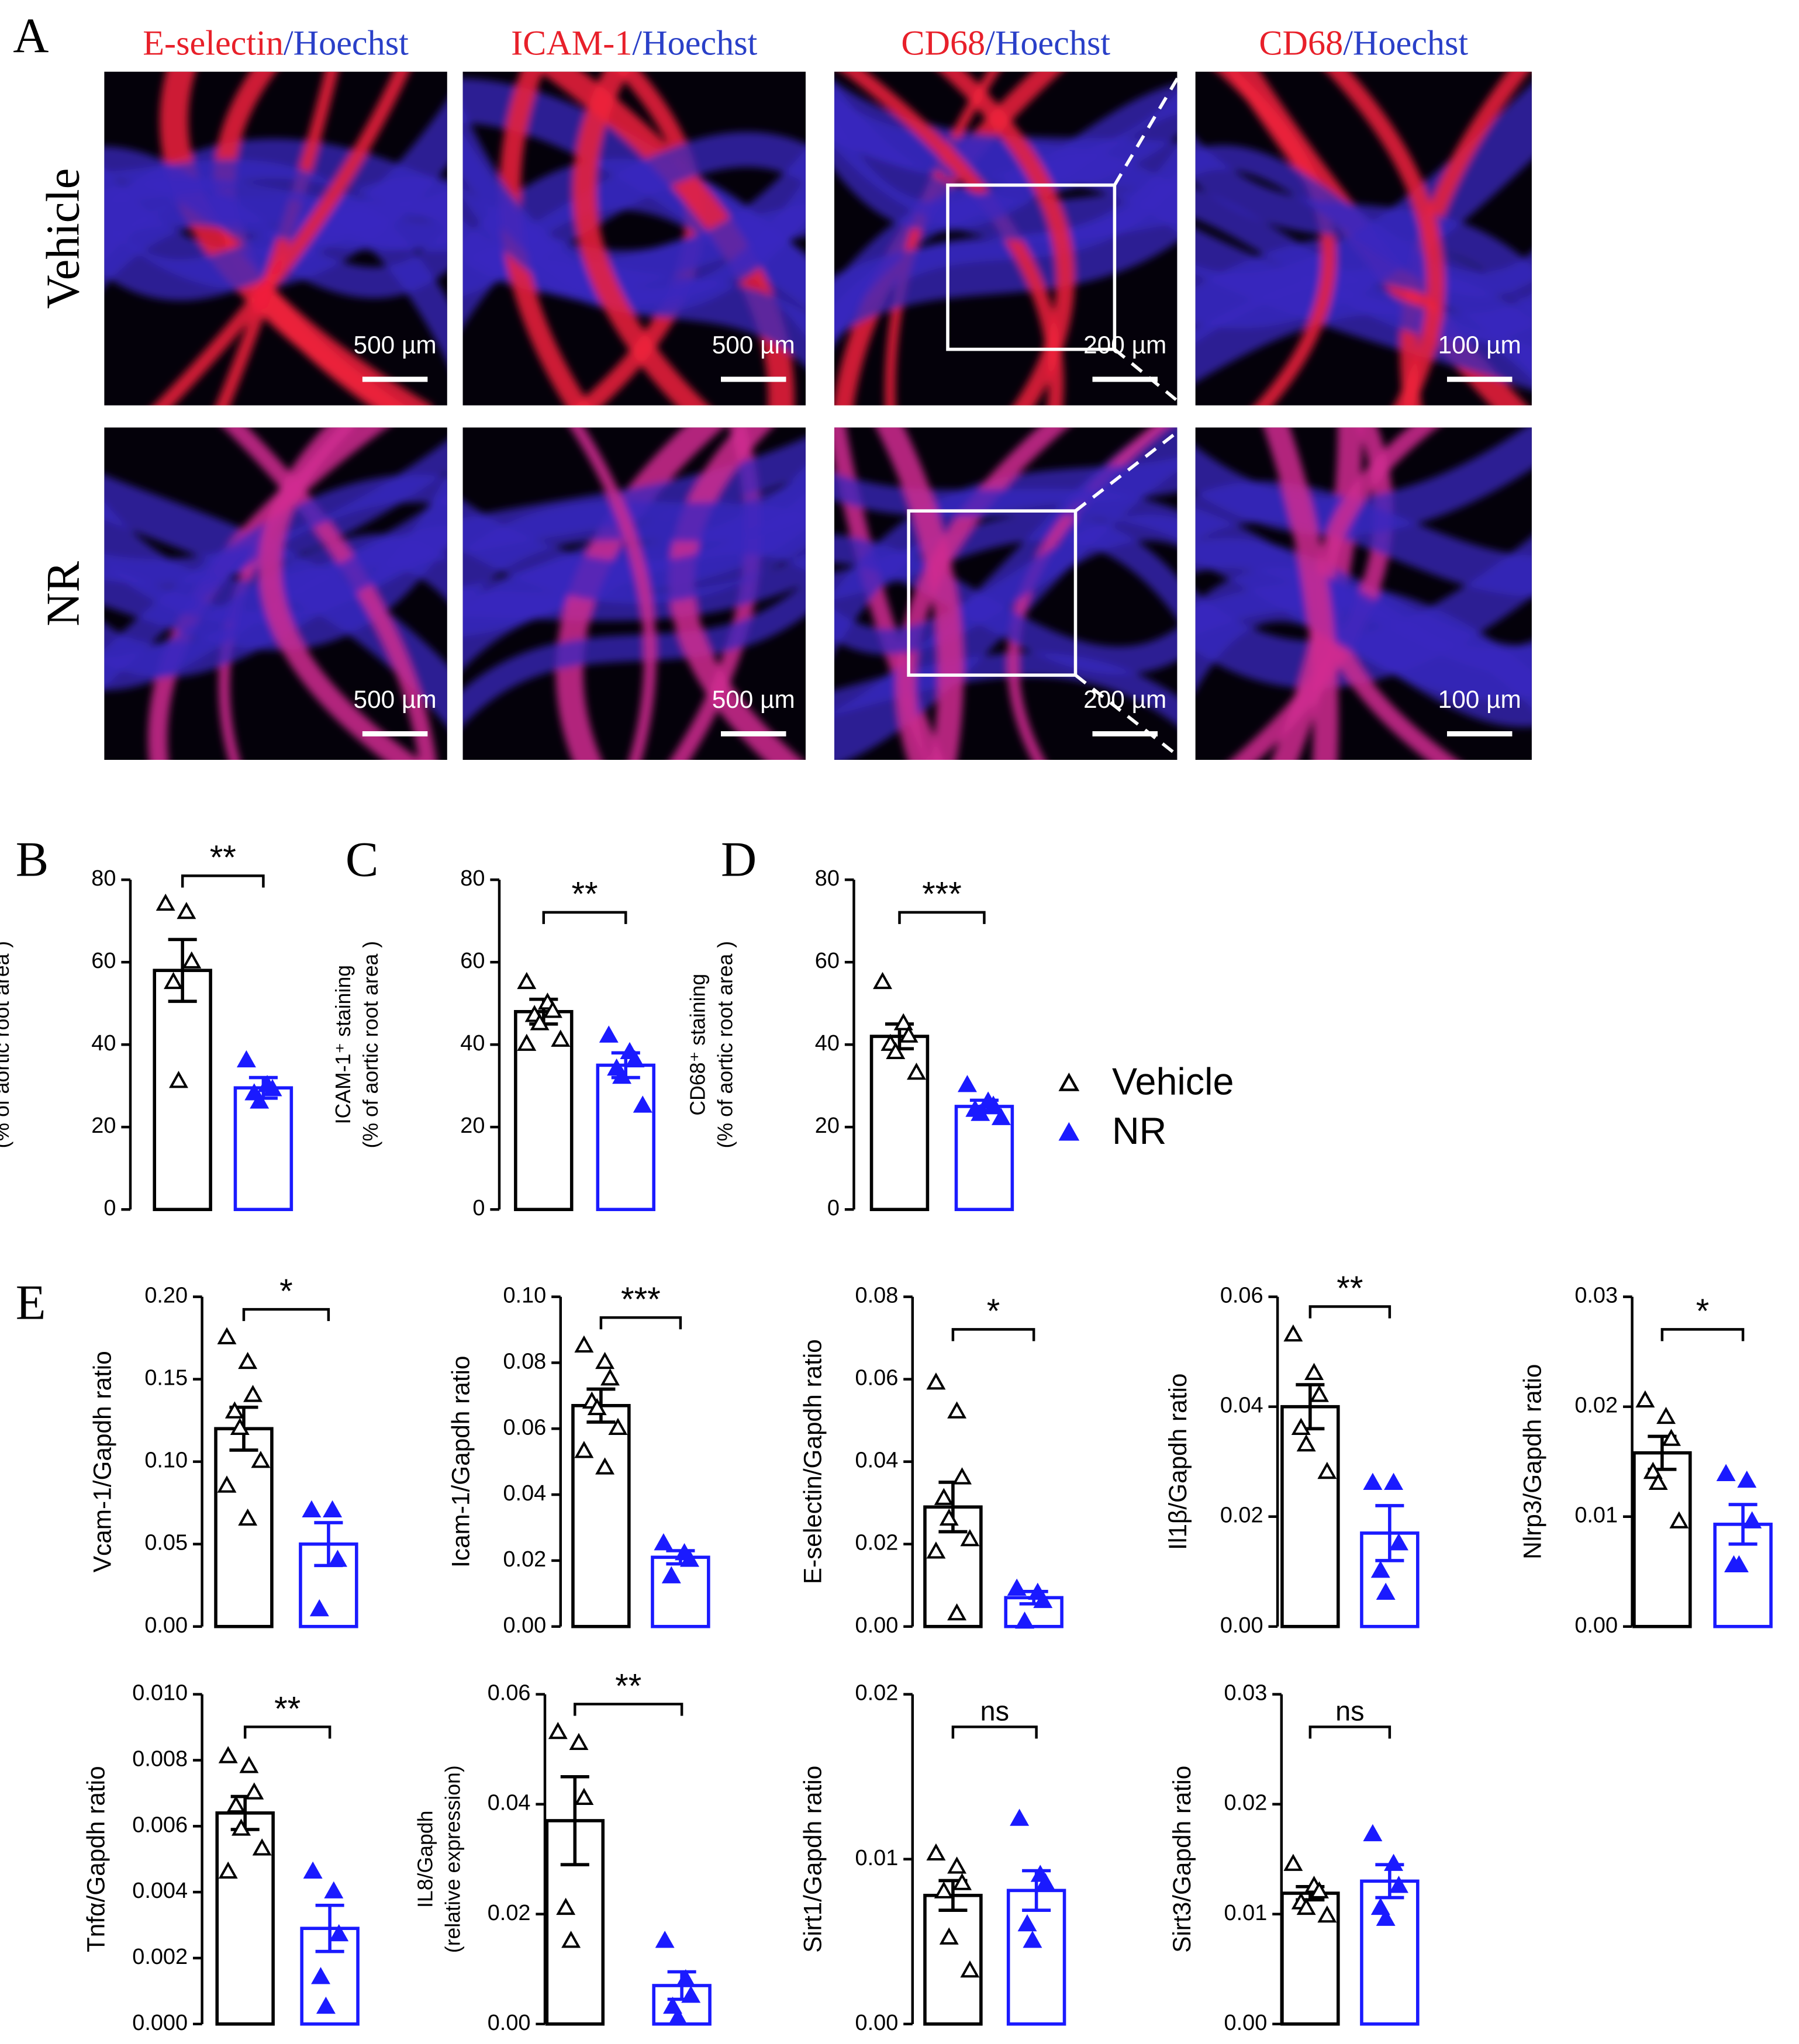 The image size is (1799, 2044). What do you see at coordinates (31, 1303) in the screenshot?
I see `panel-label: E` at bounding box center [31, 1303].